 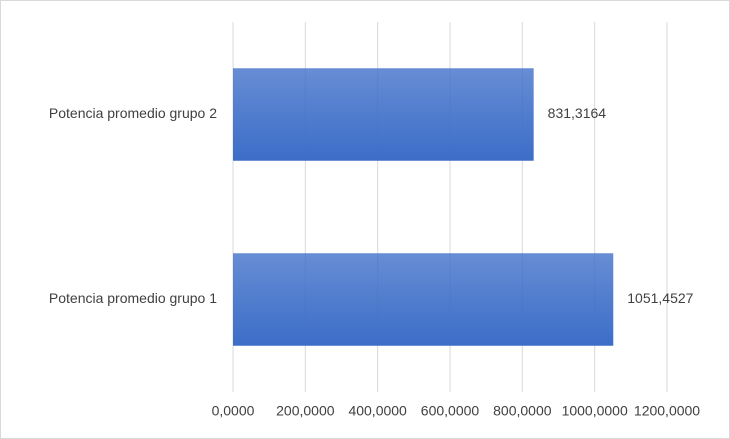 I want to click on x-tick-label: 600,0000, so click(x=450, y=411).